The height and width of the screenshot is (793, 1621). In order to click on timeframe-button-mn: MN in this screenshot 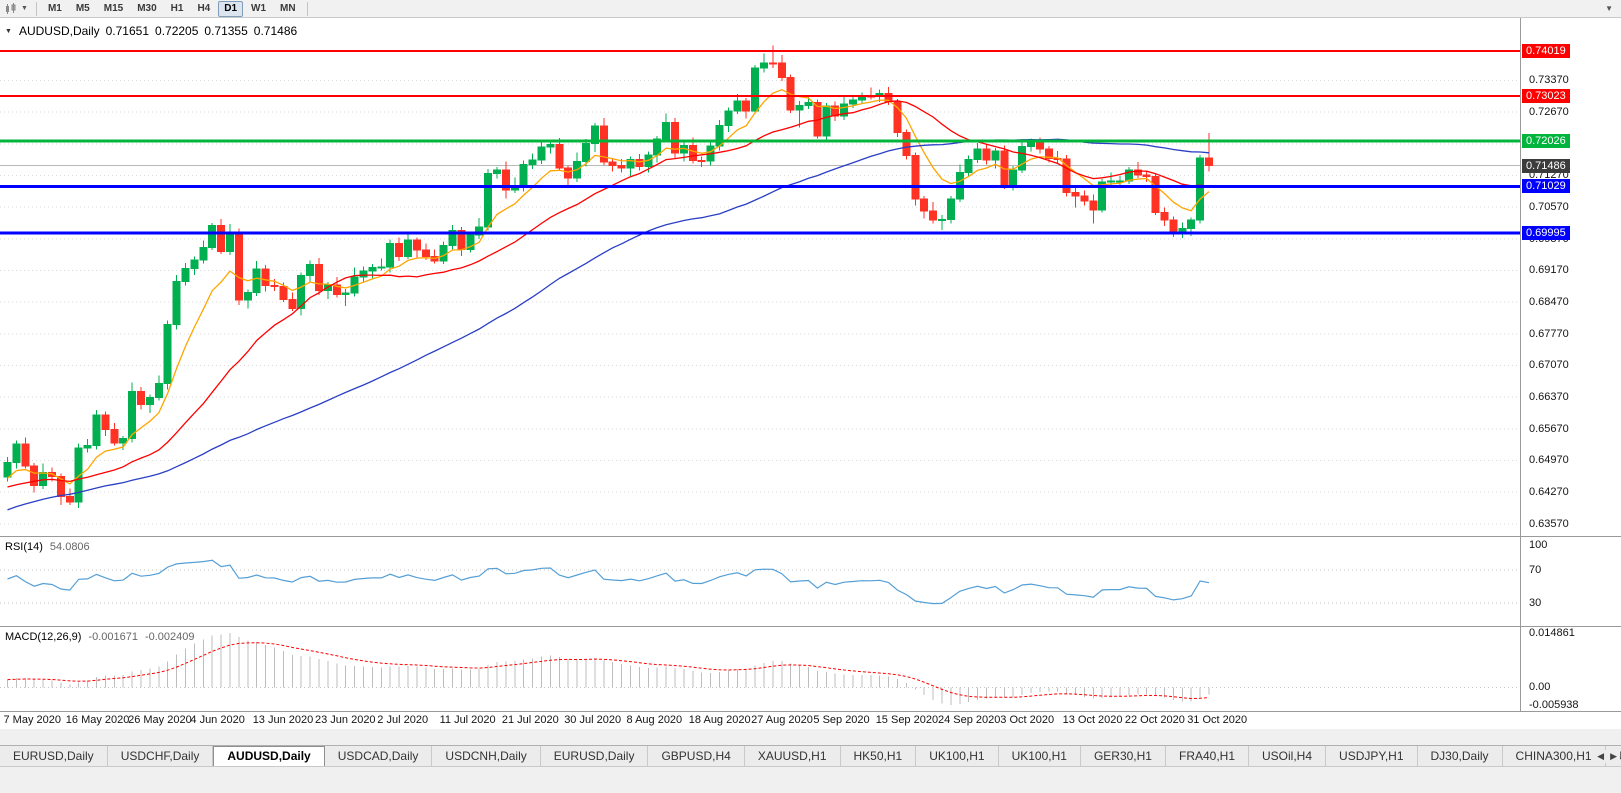, I will do `click(288, 8)`.